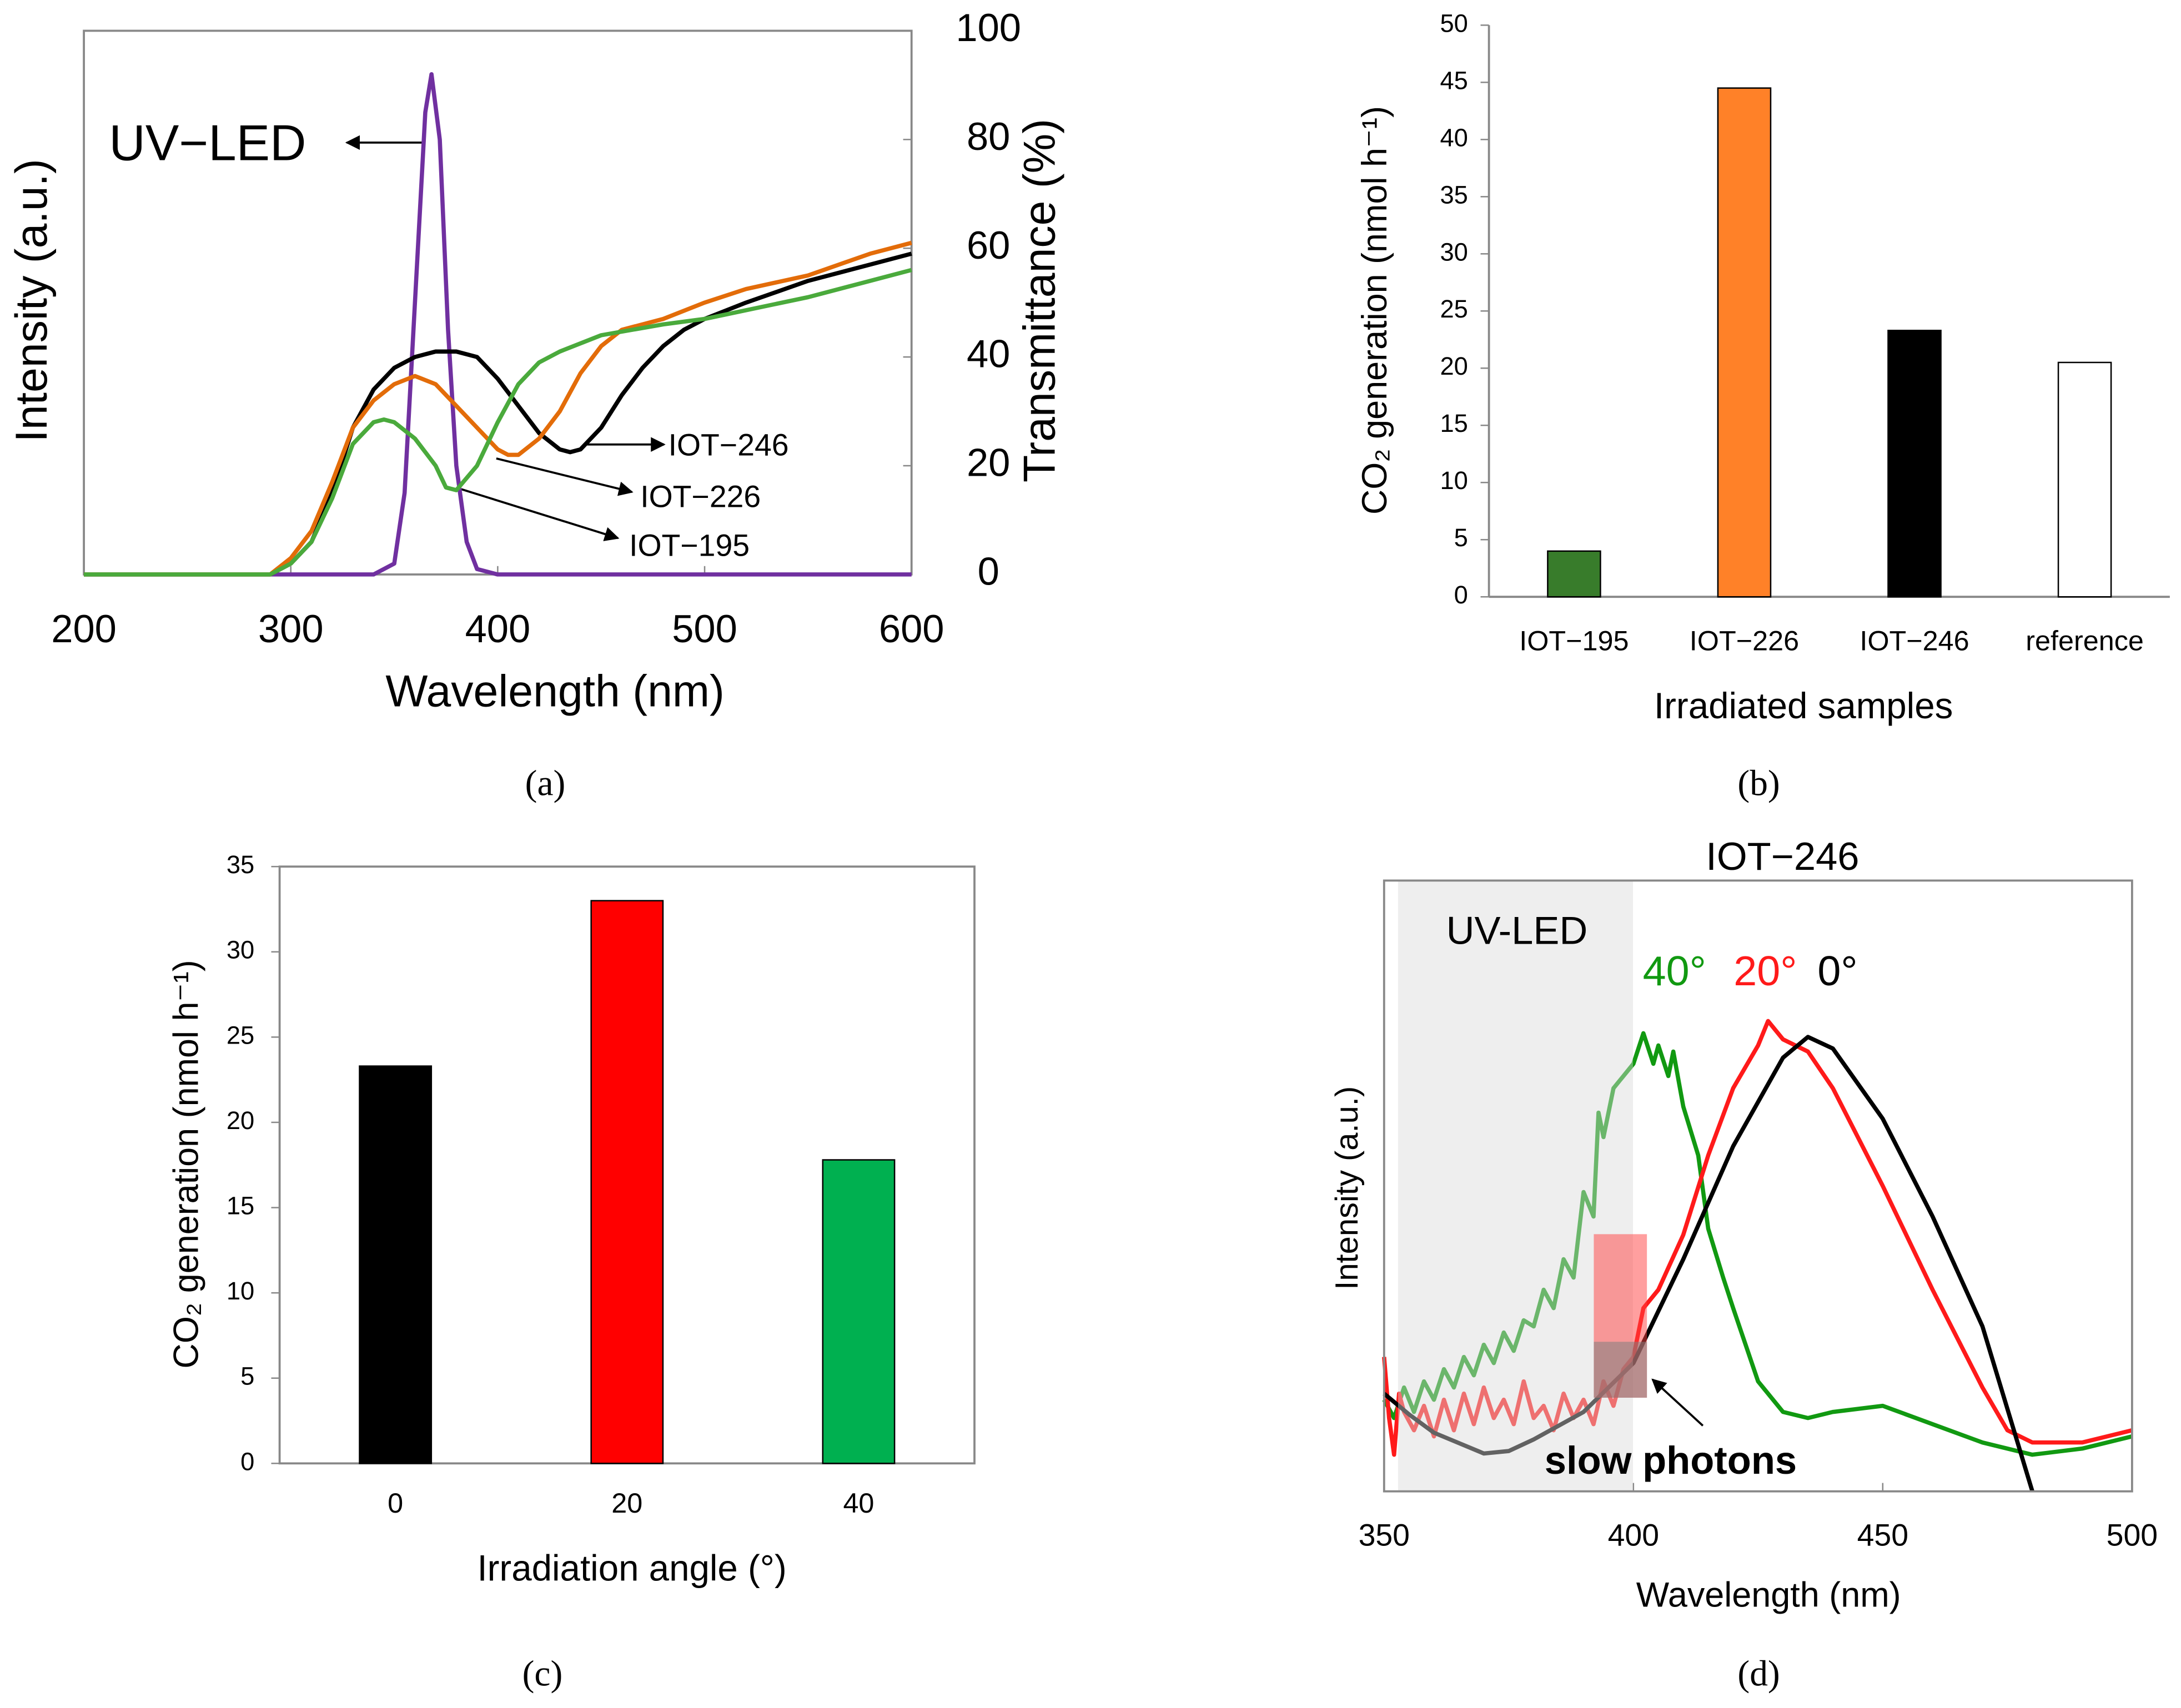 Image resolution: width=2181 pixels, height=1708 pixels. I want to click on series-label: IOT−226, so click(700, 497).